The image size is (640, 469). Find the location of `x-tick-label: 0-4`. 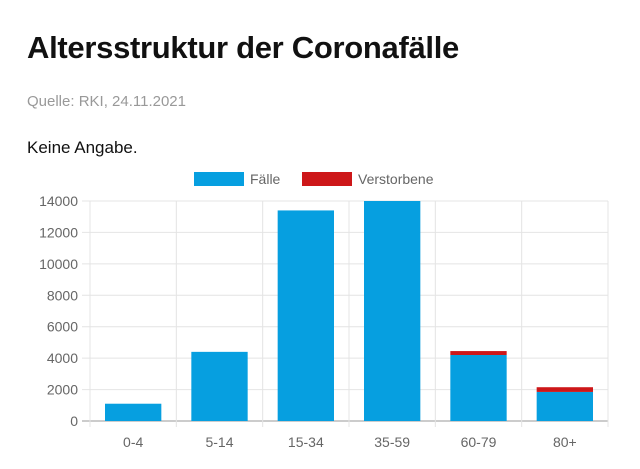

x-tick-label: 0-4 is located at coordinates (133, 442).